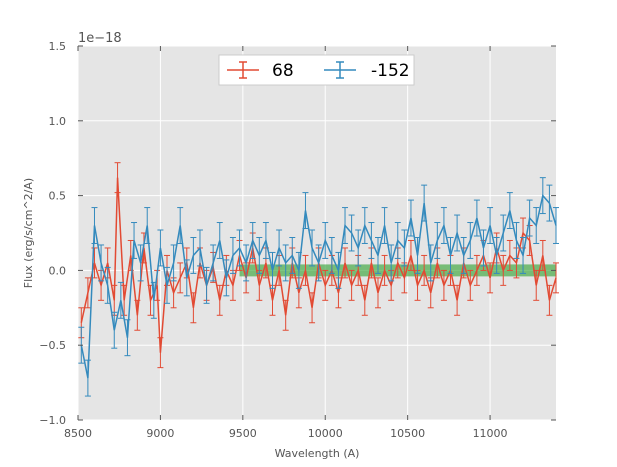 The width and height of the screenshot is (617, 467). Describe the element at coordinates (160, 433) in the screenshot. I see `x-tick-label: 9000` at that location.